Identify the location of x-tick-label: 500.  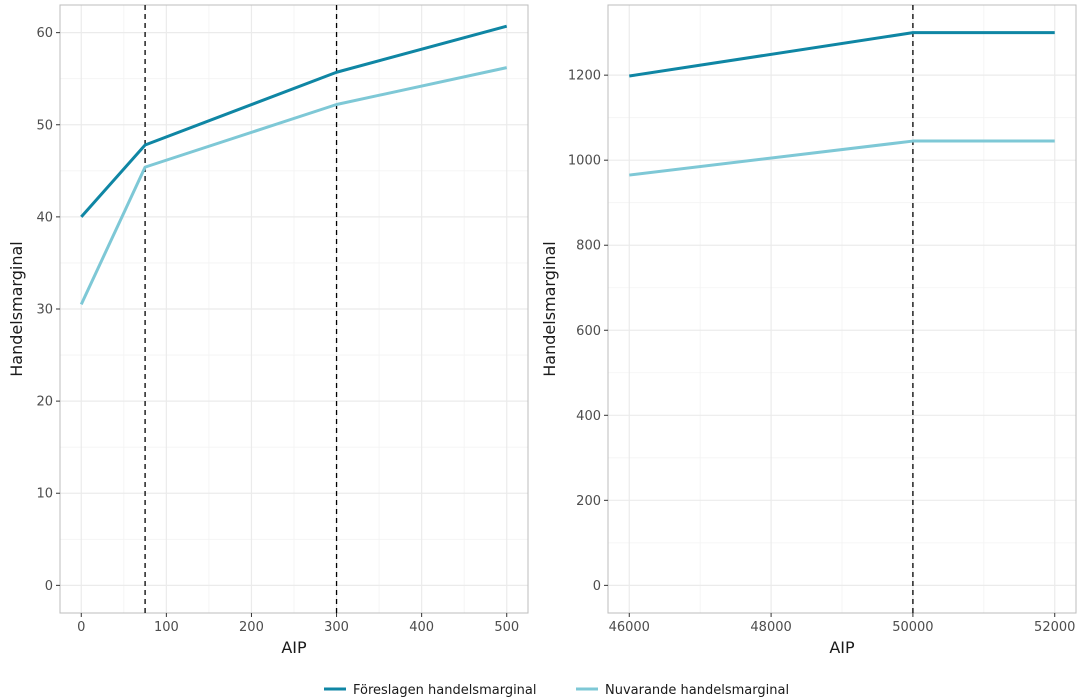
(506, 627).